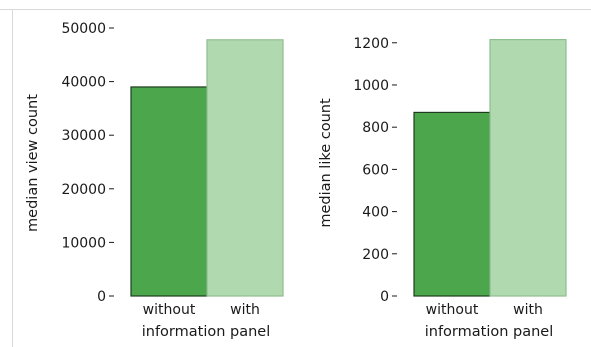 This screenshot has width=591, height=347. I want to click on like-count-y-tick-label: 600, so click(375, 170).